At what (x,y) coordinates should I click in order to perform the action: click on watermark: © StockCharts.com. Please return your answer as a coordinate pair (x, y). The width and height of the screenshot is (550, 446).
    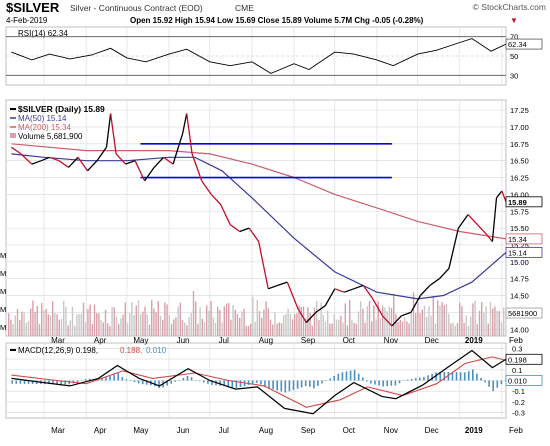
    Looking at the image, I should click on (509, 7).